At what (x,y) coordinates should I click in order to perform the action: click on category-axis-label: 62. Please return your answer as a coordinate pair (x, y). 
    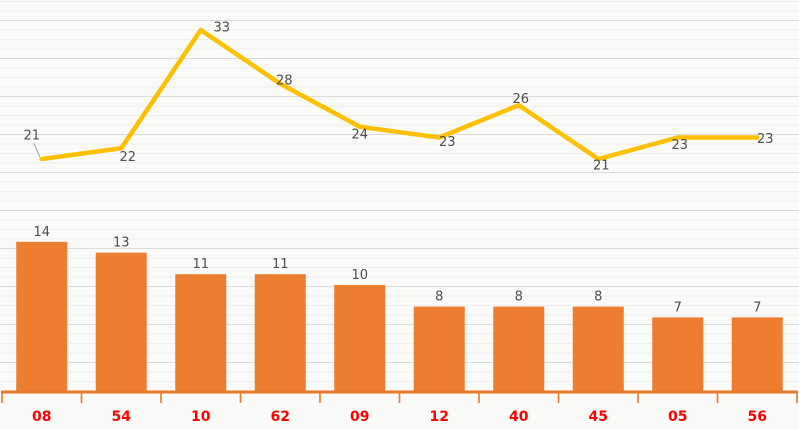
    Looking at the image, I should click on (280, 417).